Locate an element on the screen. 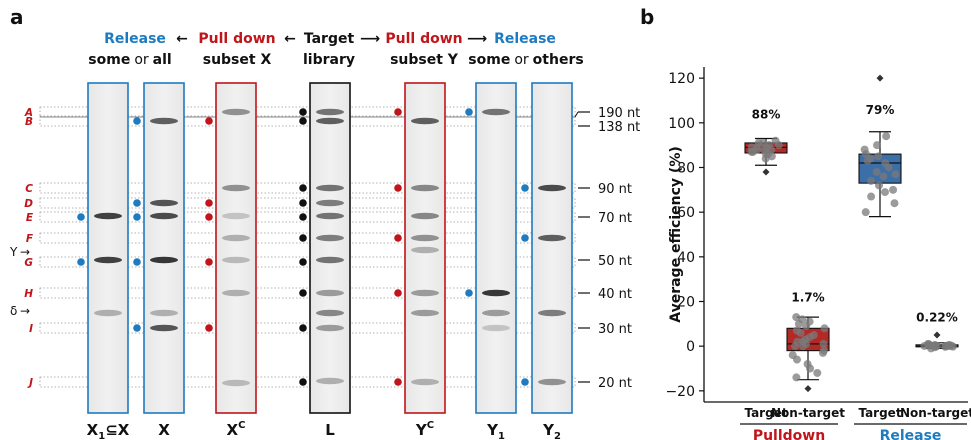  row-letter: G is located at coordinates (28, 263).